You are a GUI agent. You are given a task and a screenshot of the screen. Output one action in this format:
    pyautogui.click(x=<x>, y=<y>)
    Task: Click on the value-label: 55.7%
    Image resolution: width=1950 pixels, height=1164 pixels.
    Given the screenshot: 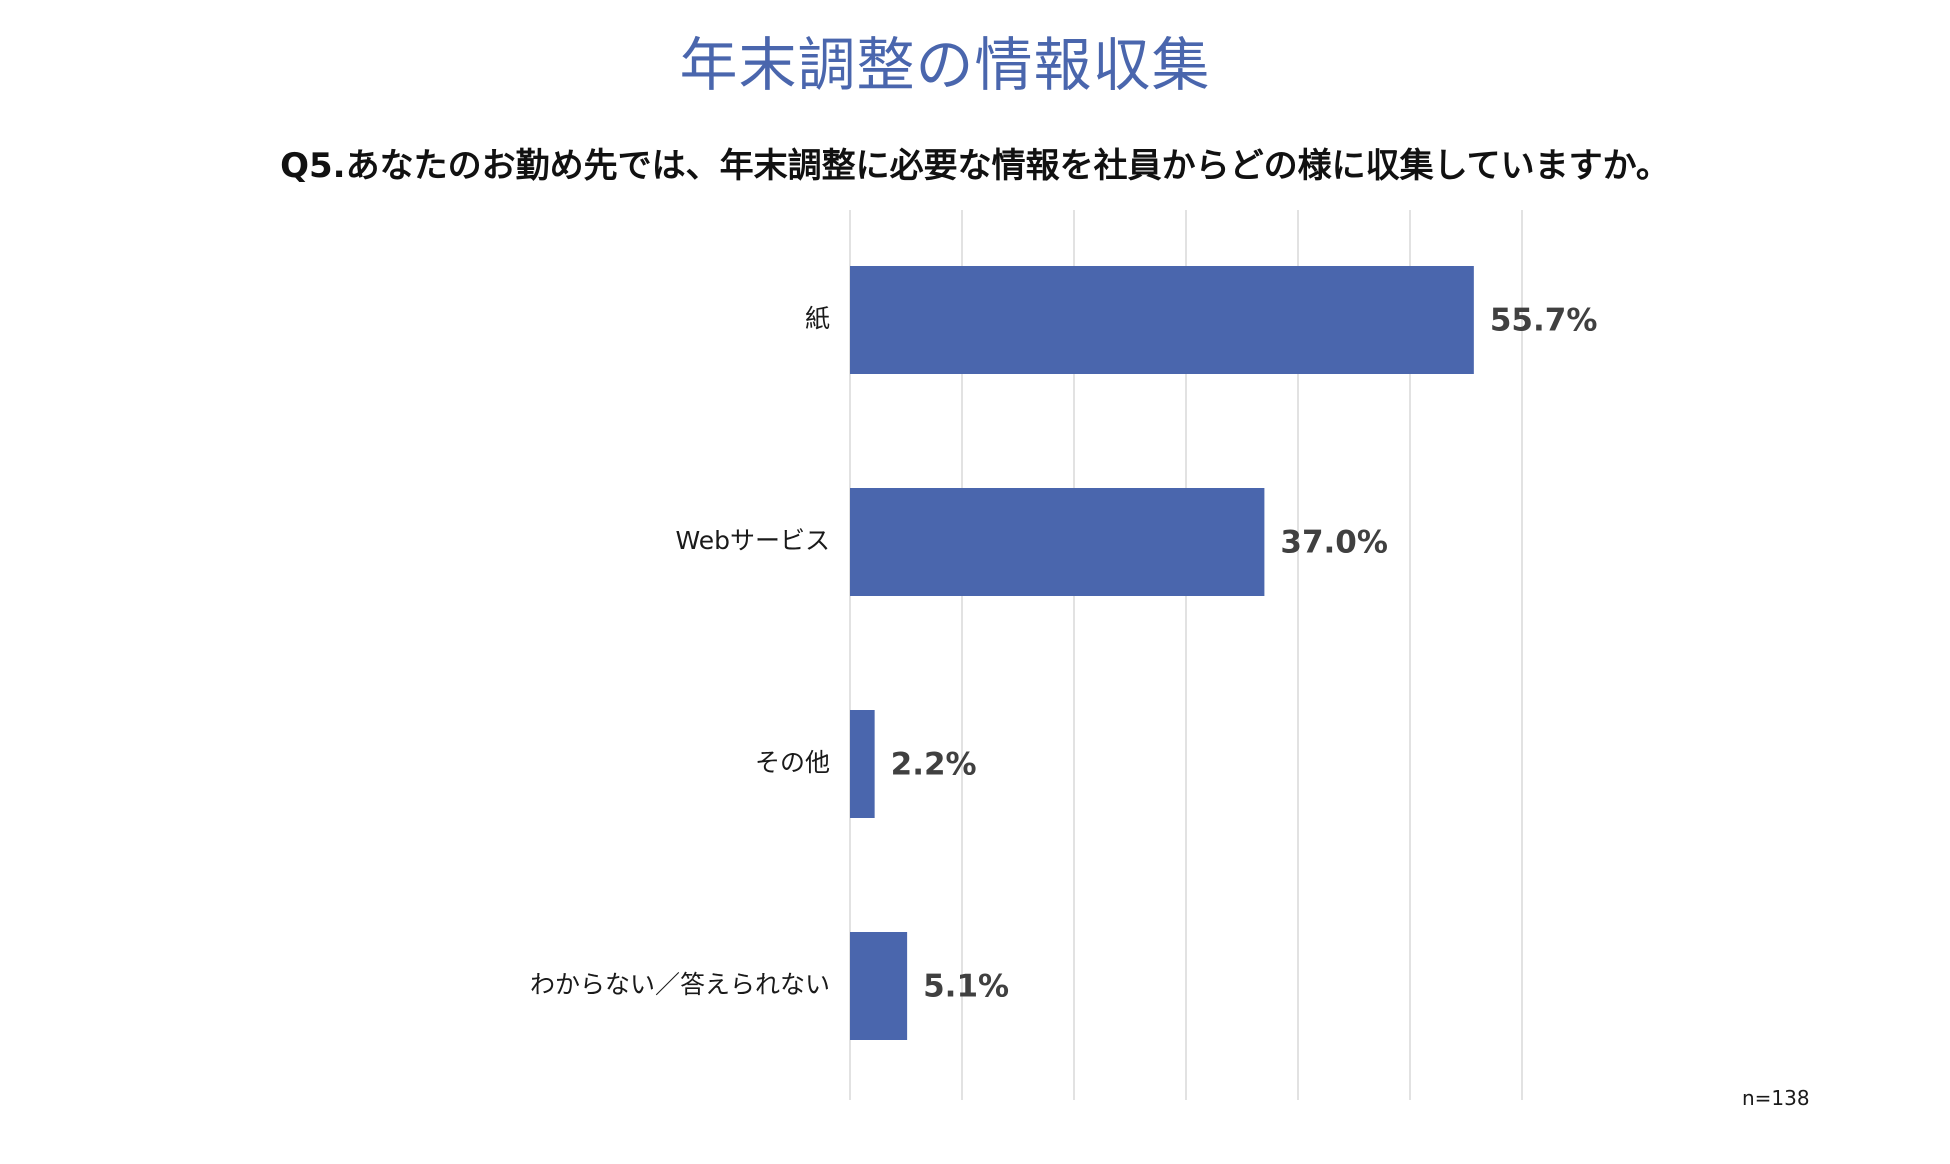 What is the action you would take?
    pyautogui.click(x=1544, y=321)
    